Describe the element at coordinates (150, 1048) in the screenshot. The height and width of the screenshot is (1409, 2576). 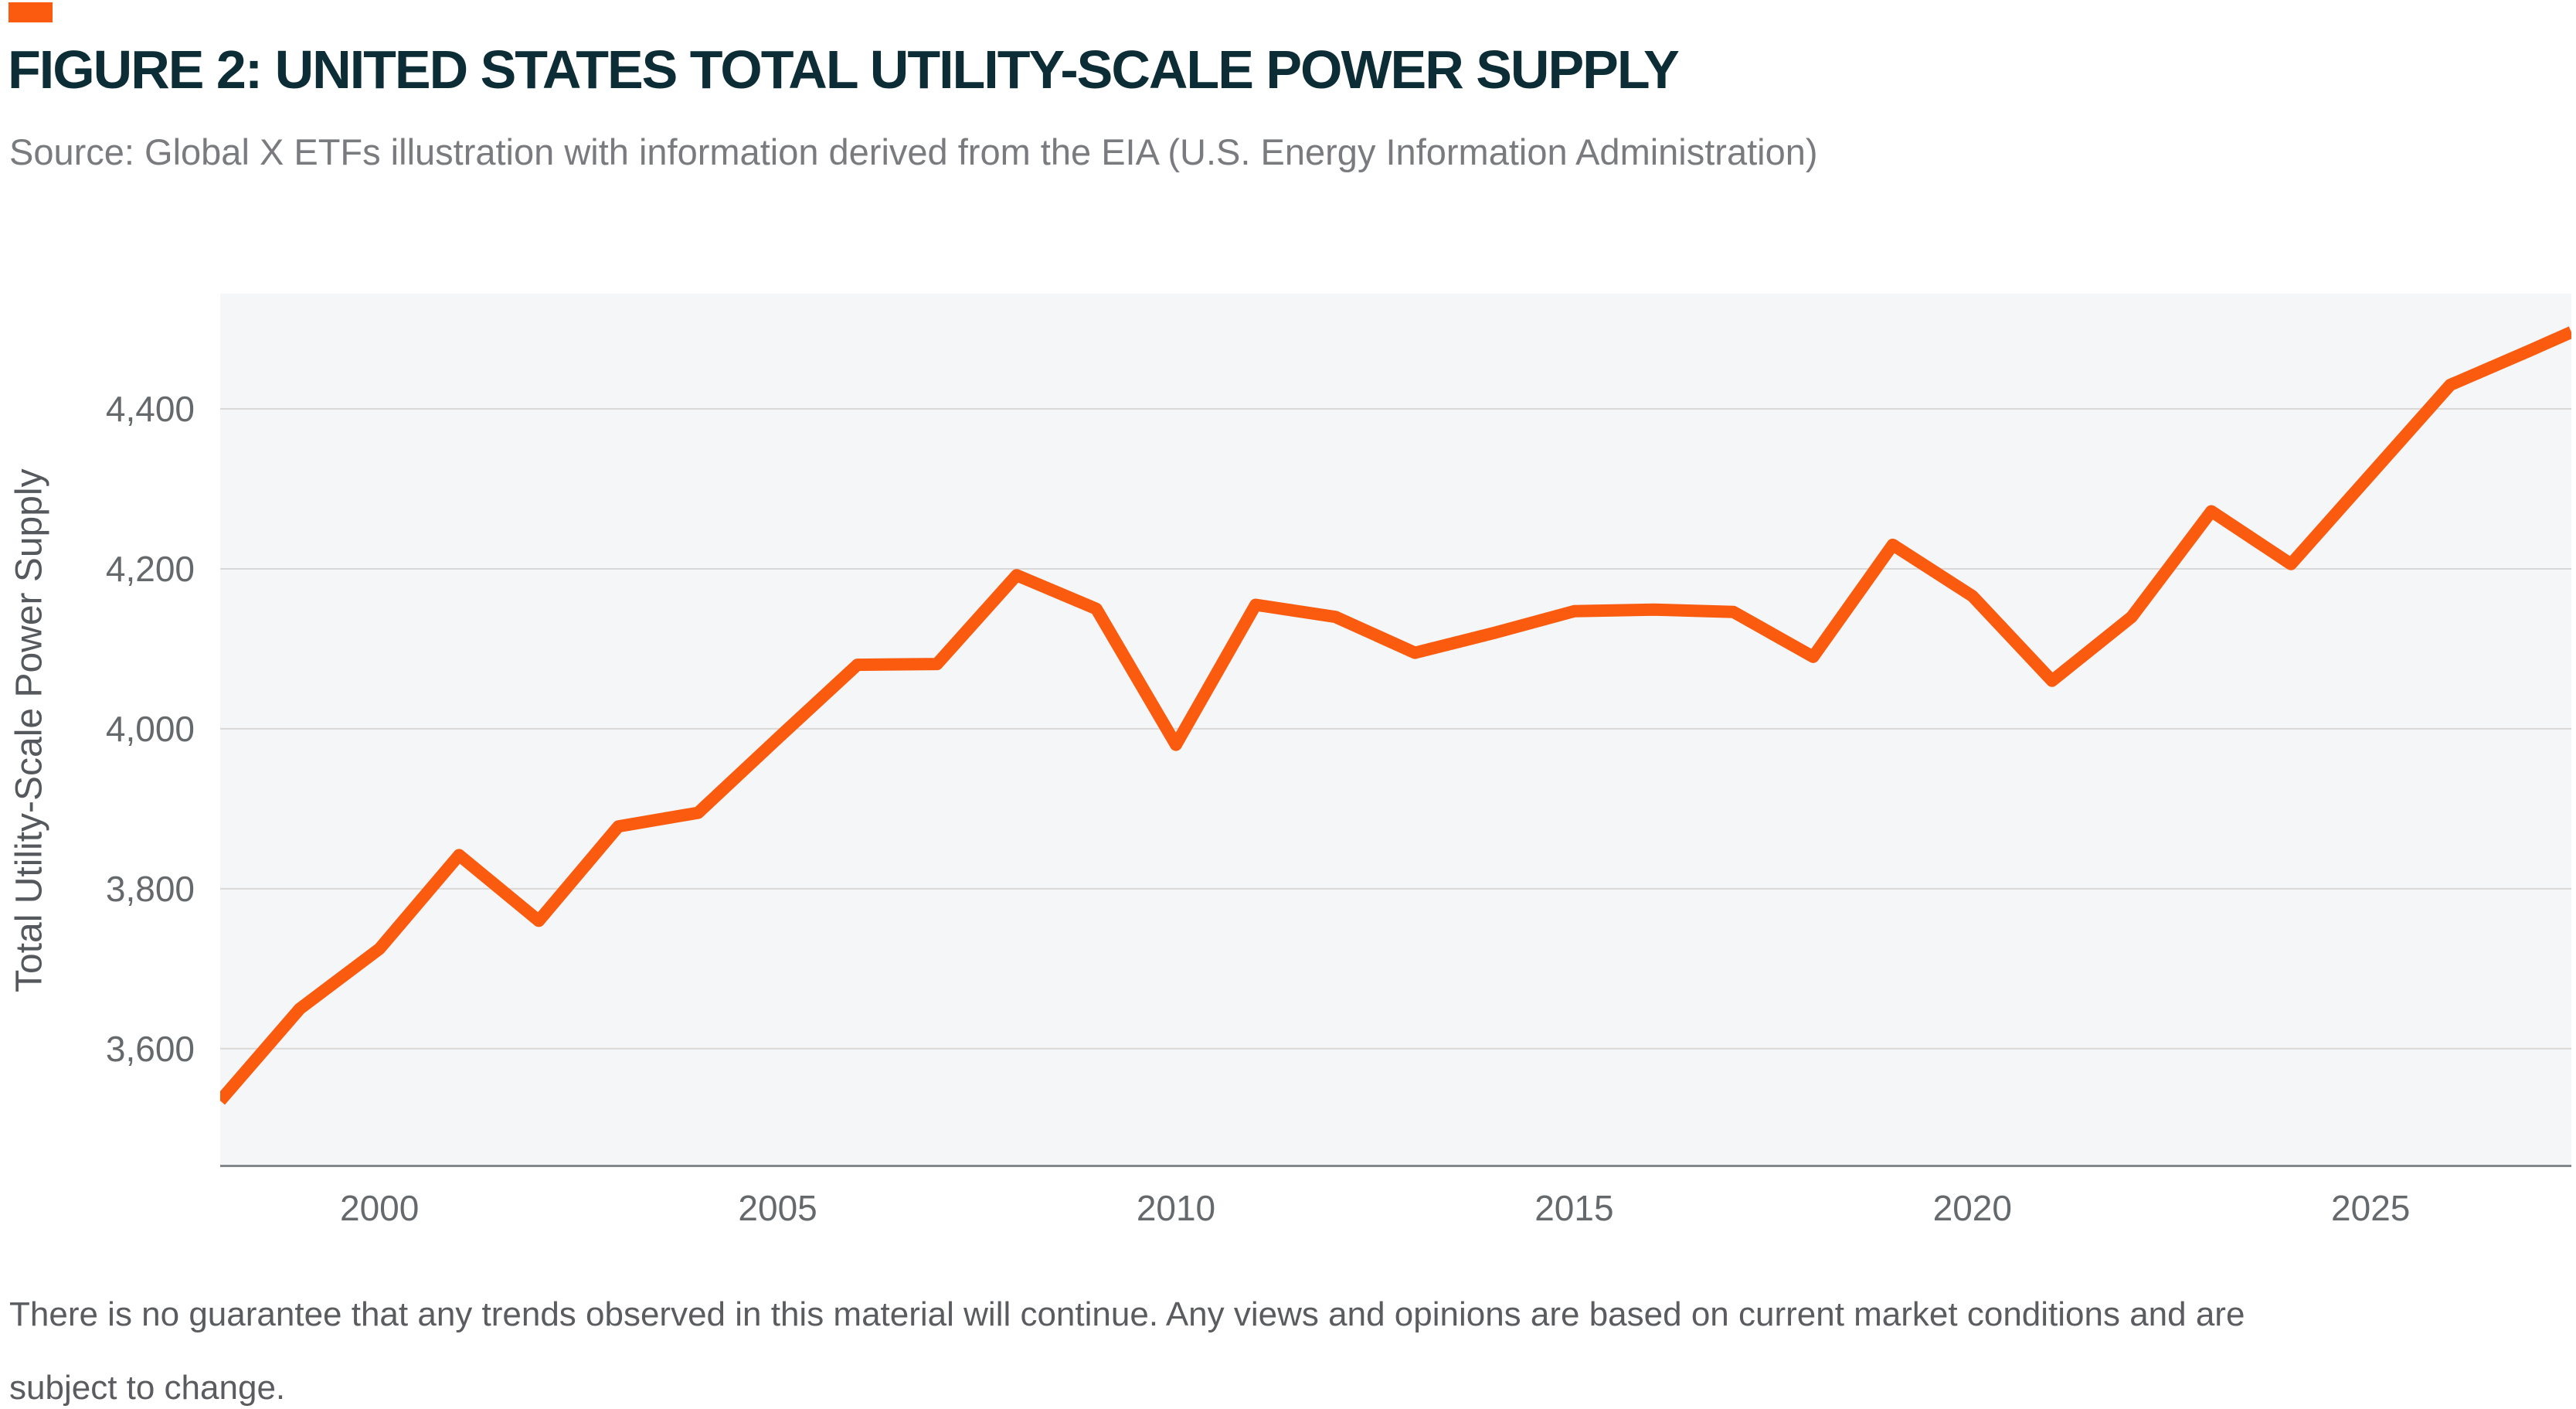
I see `y-tick-3,600: 3,600` at that location.